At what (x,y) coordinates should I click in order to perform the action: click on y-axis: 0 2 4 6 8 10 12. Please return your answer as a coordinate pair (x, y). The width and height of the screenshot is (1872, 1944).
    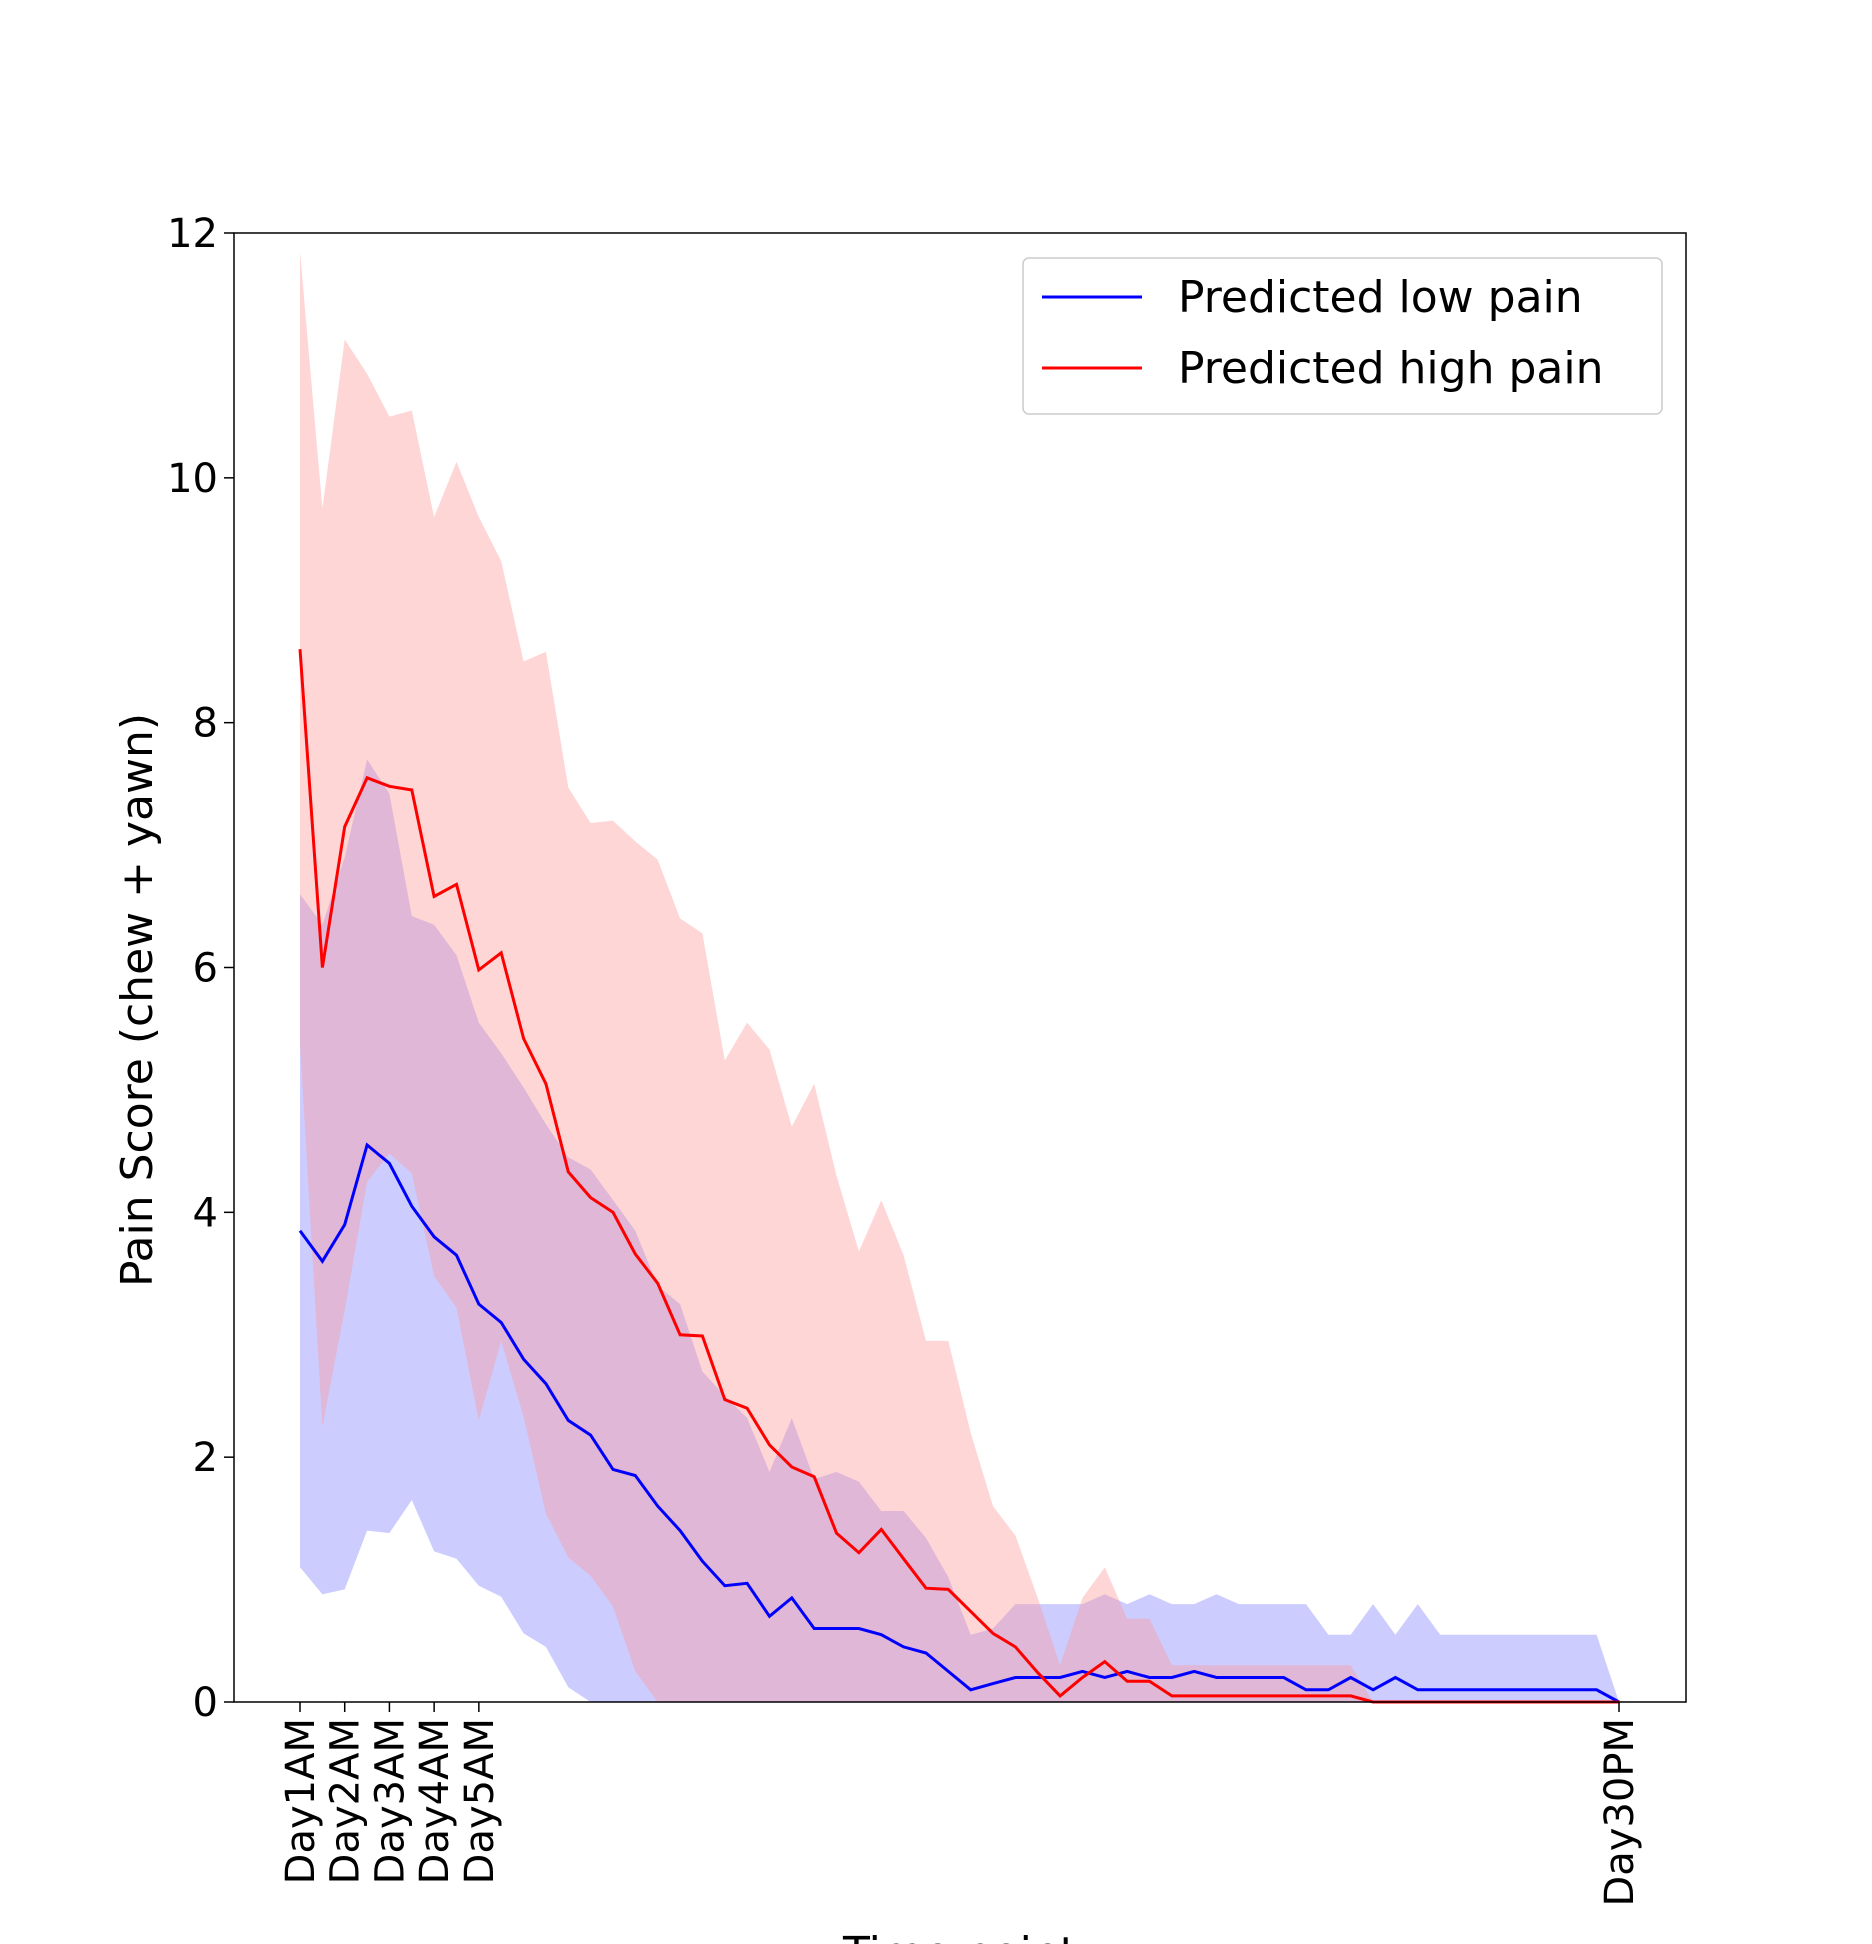
    Looking at the image, I should click on (200, 968).